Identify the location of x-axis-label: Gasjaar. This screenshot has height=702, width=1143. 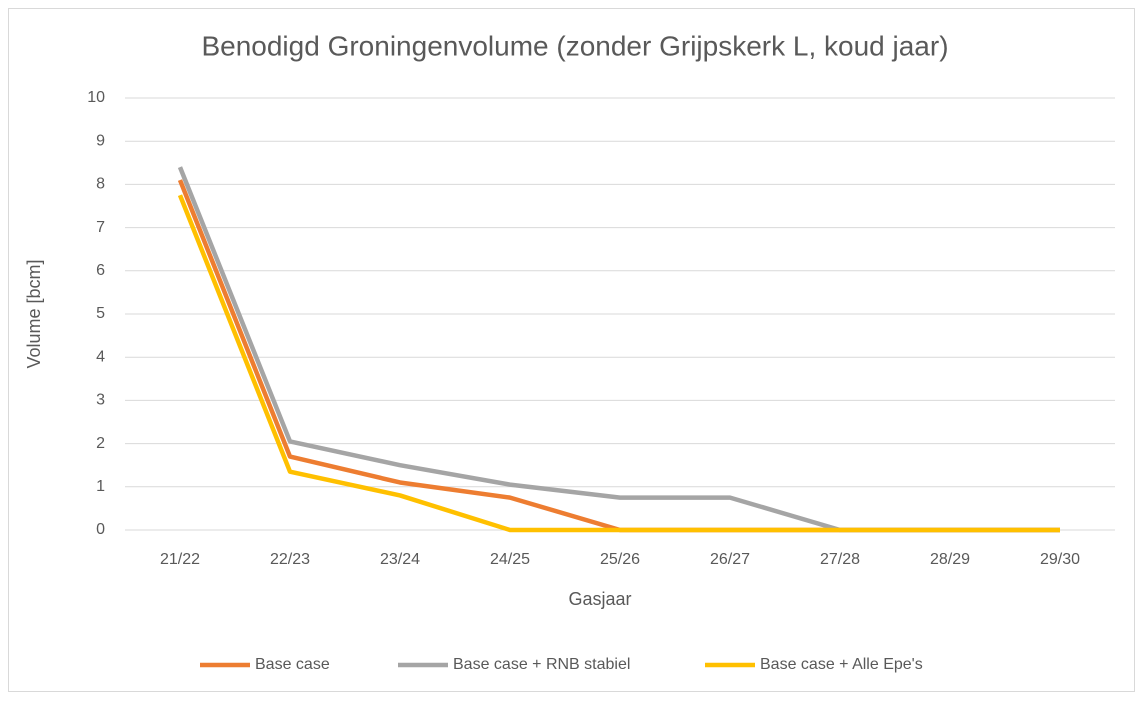
(599, 599).